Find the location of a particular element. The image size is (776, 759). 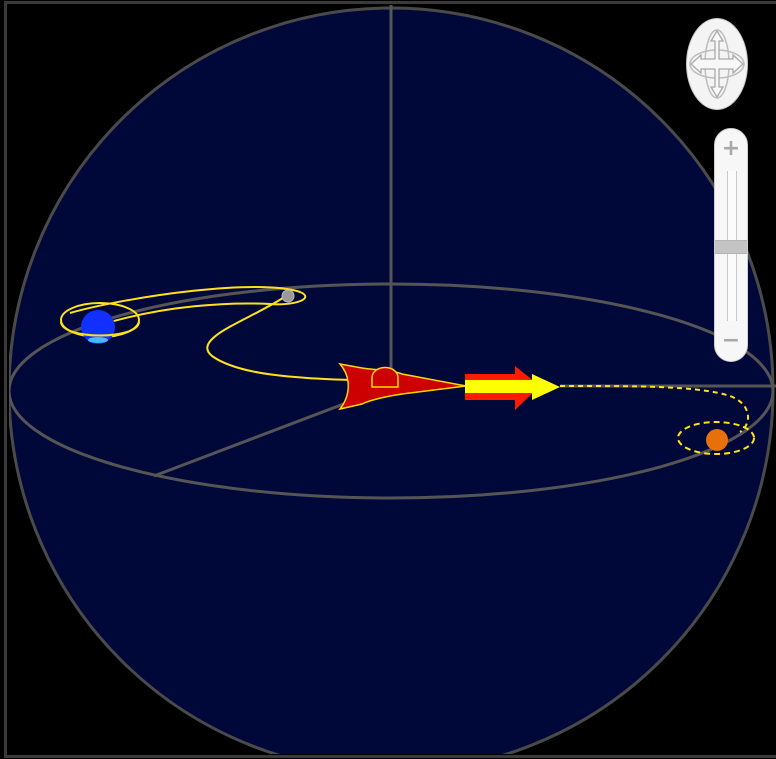

zoom-track is located at coordinates (731, 246).